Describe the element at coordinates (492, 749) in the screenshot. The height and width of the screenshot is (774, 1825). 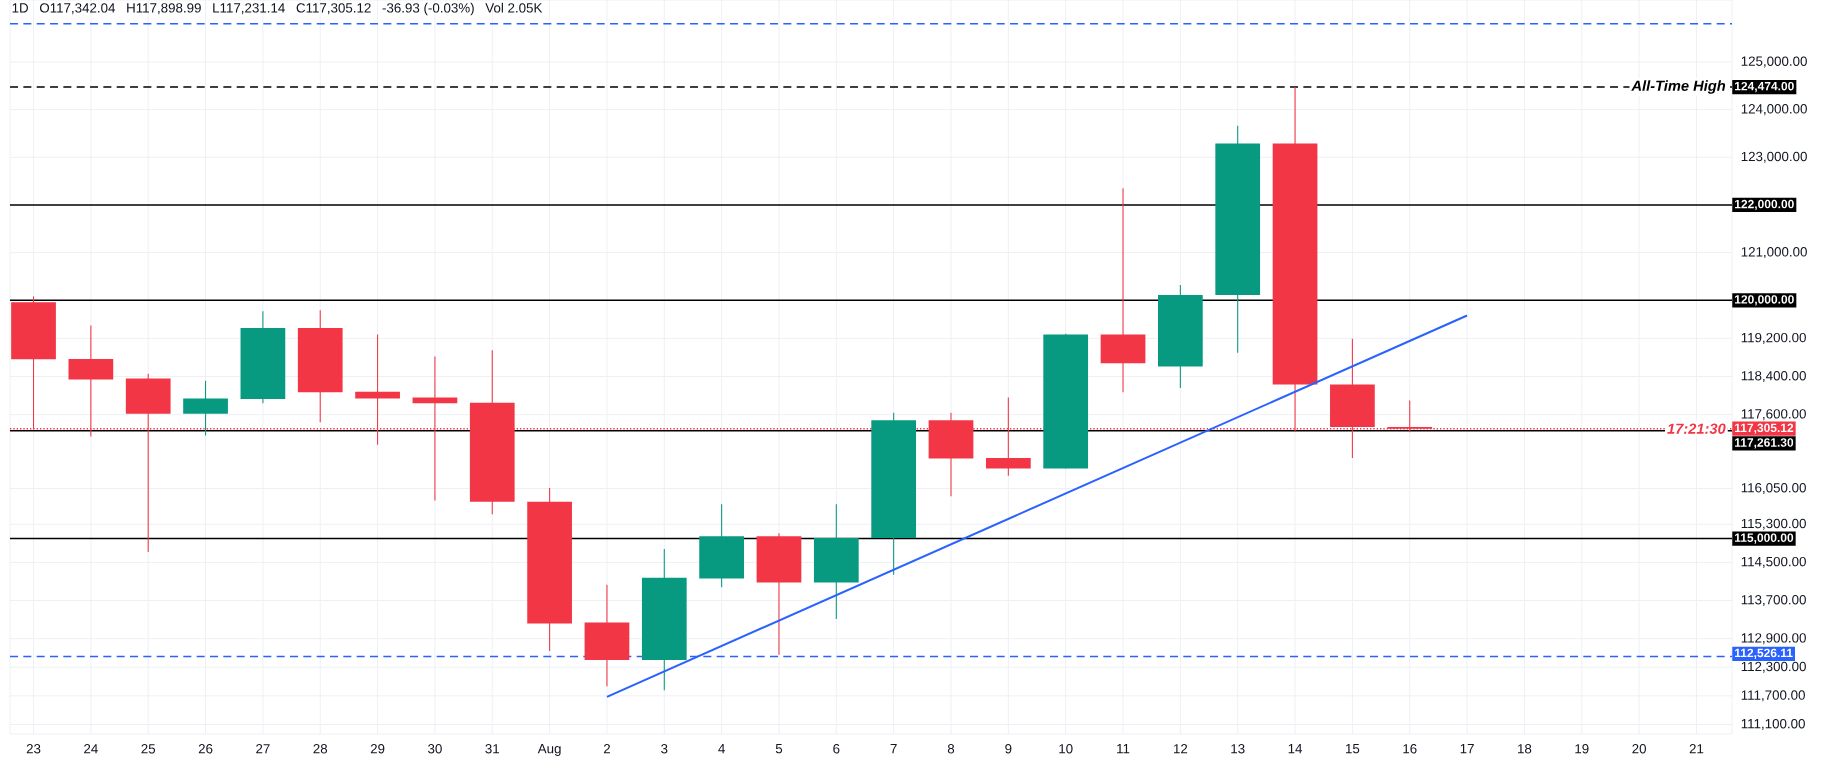
I see `x-tick-label: 31` at that location.